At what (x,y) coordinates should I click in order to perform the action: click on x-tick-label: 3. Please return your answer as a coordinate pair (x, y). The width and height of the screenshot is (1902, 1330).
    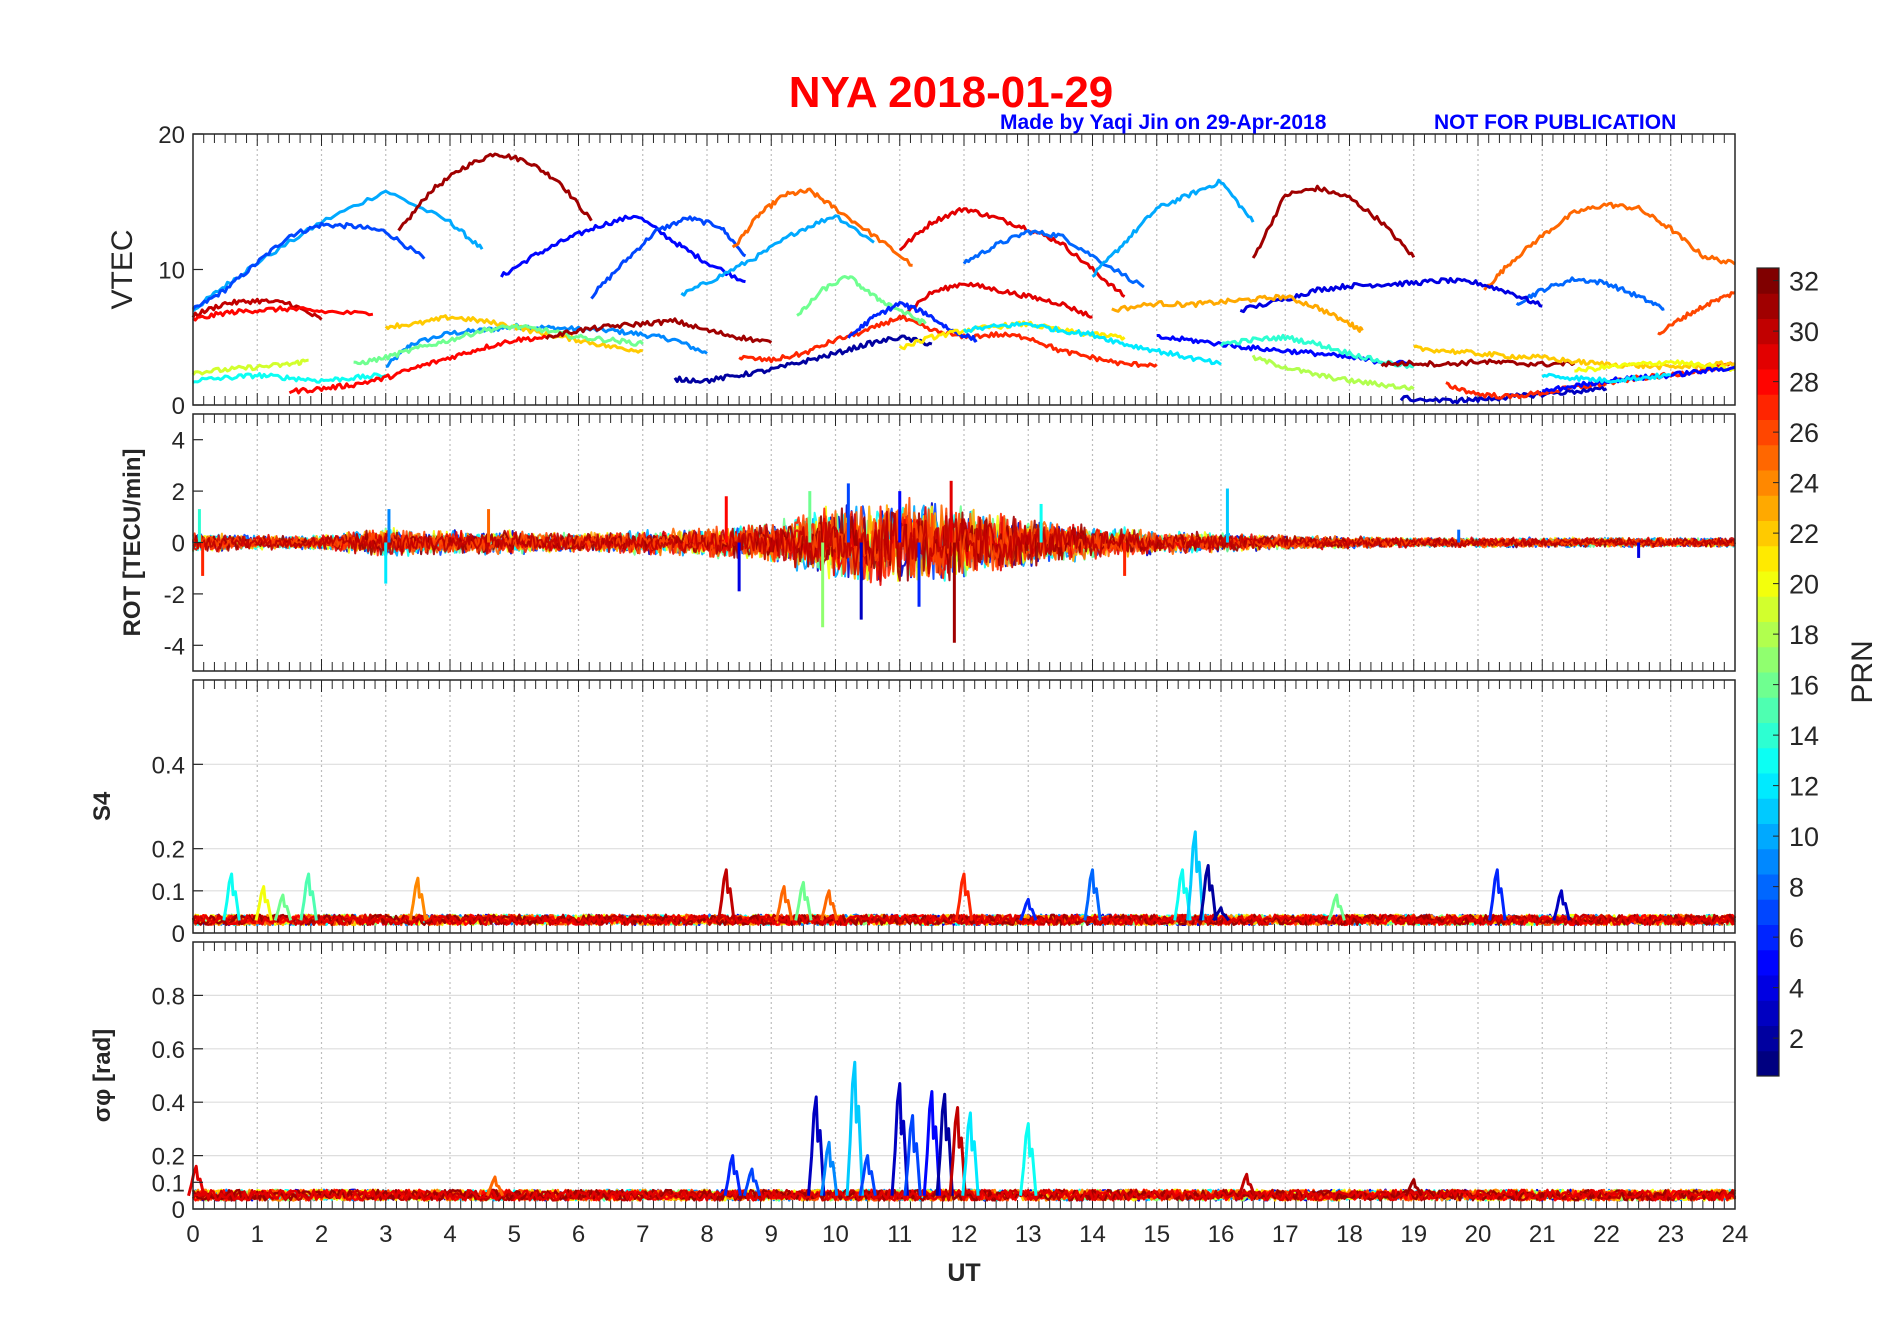
    Looking at the image, I should click on (385, 1234).